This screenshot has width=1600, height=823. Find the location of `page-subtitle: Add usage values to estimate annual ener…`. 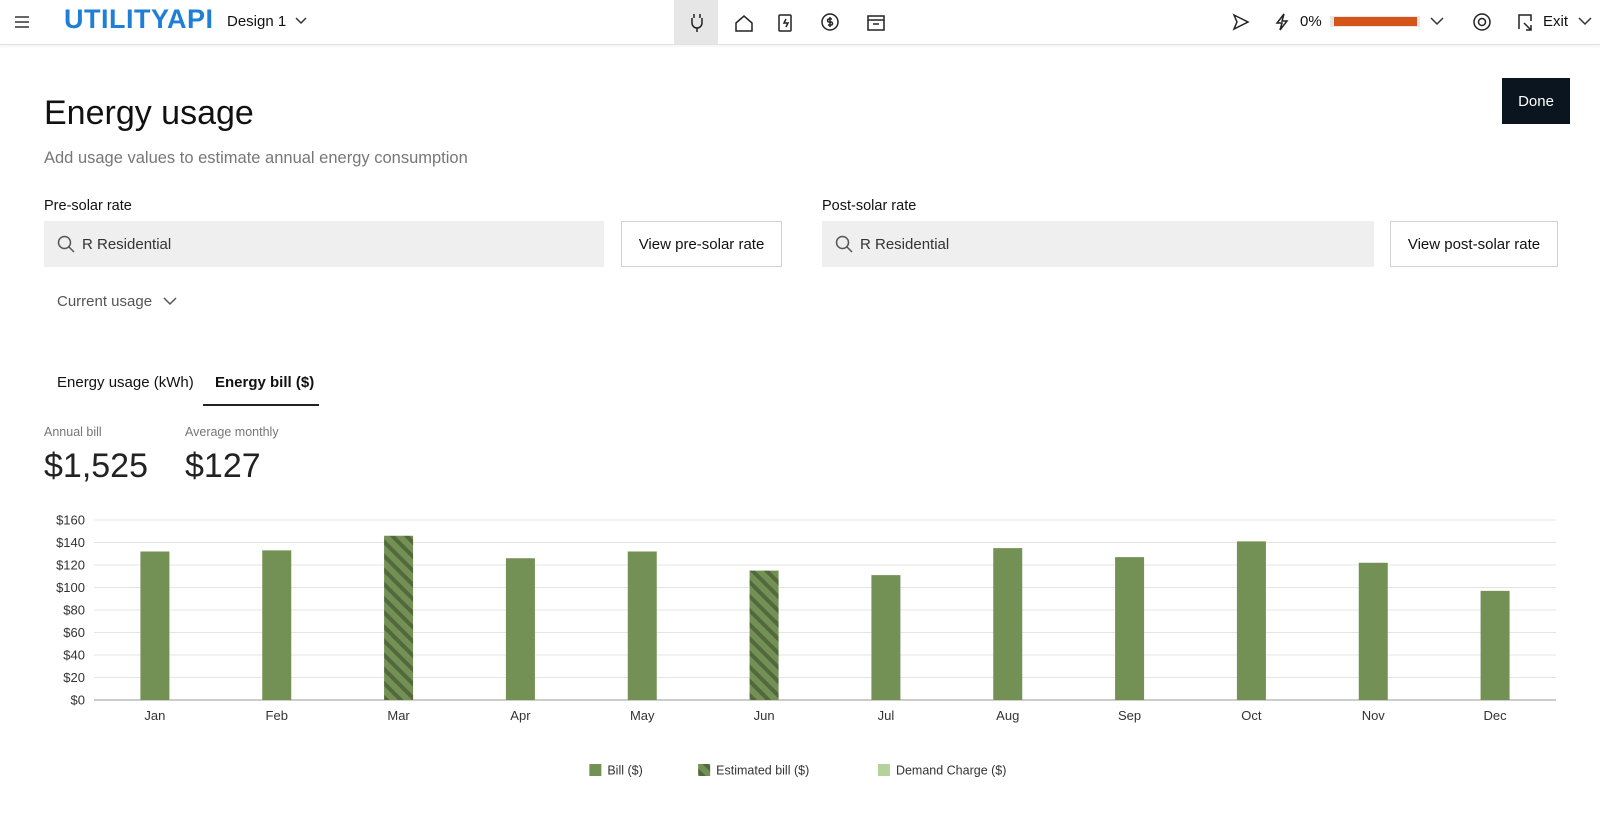

page-subtitle: Add usage values to estimate annual ener… is located at coordinates (256, 158).